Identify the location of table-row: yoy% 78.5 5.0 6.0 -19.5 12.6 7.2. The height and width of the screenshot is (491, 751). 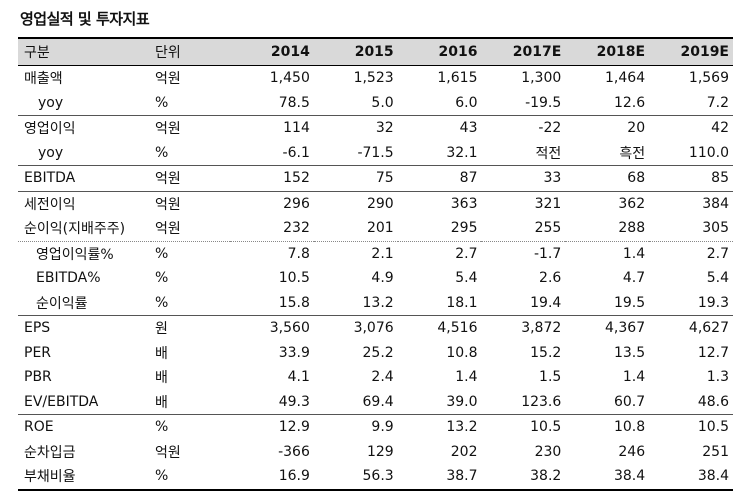
(375, 103).